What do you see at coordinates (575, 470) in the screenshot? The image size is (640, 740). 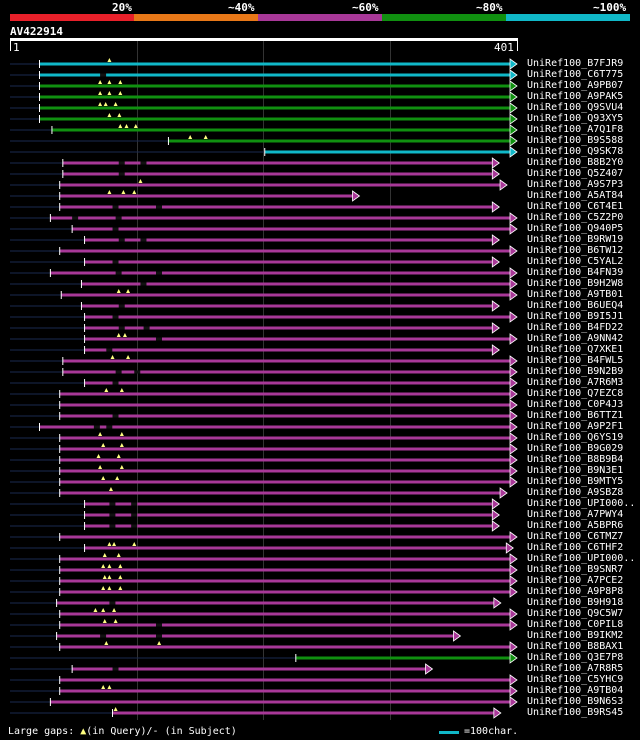 I see `hit-label-link: UniRef100_B9N3E1` at bounding box center [575, 470].